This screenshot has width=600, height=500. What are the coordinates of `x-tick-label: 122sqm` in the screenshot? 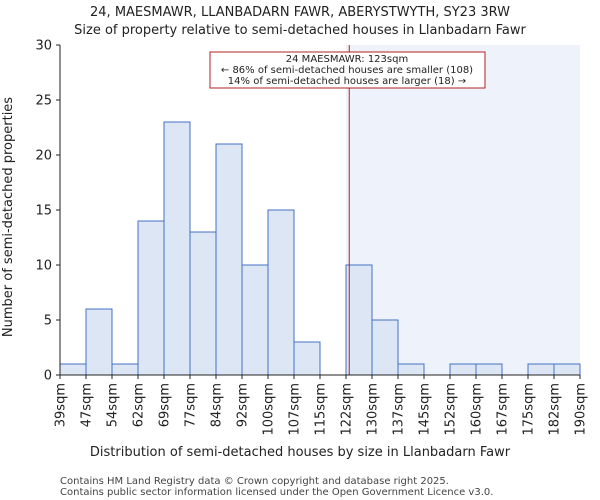 It's located at (347, 409).